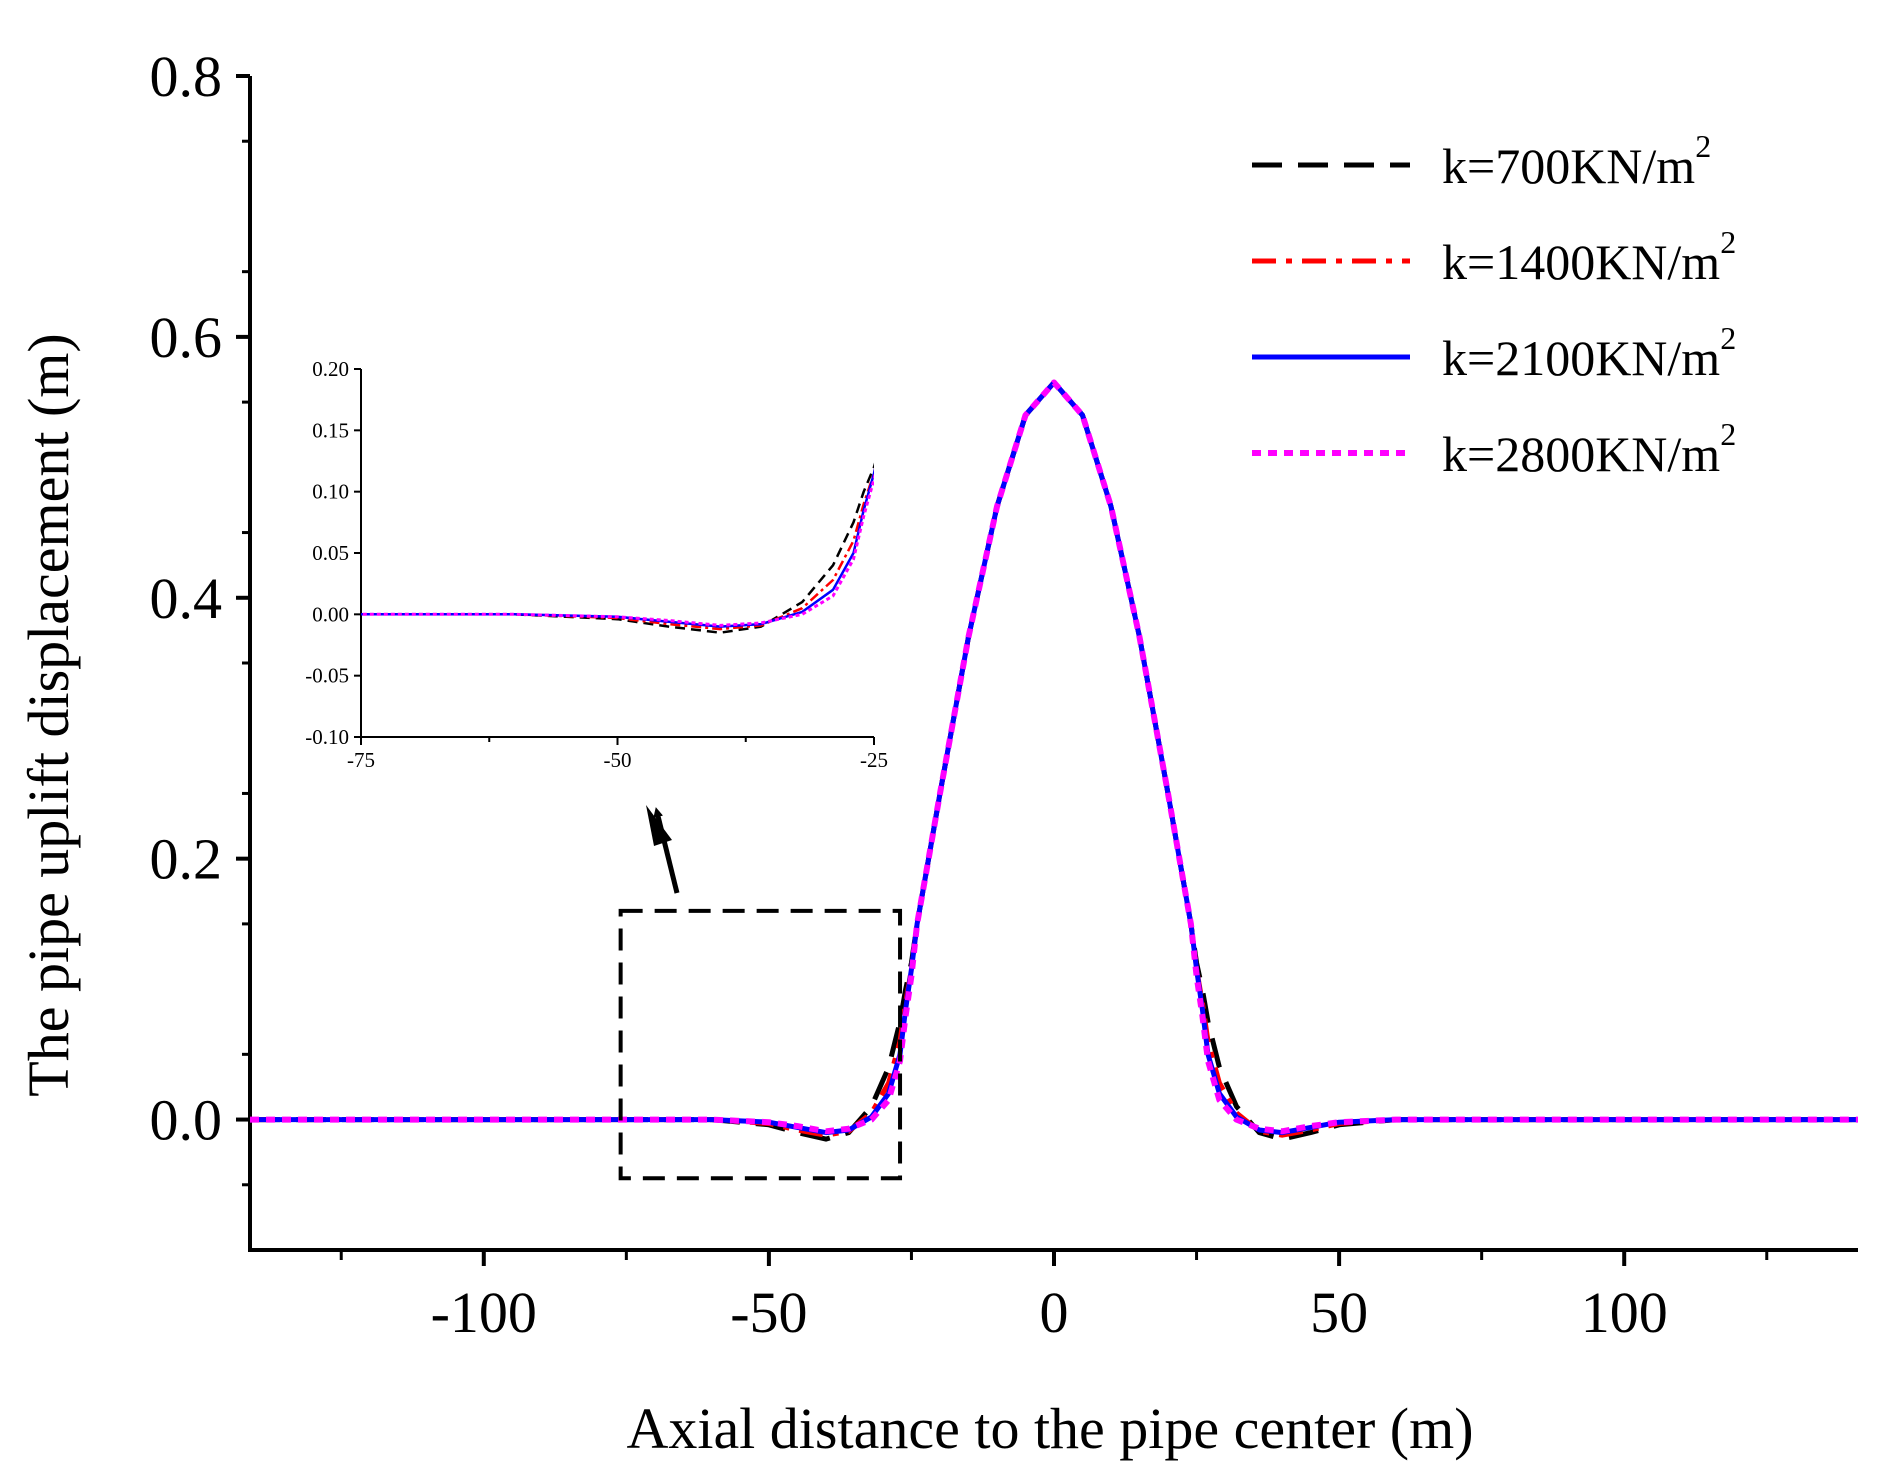 The image size is (1877, 1470). I want to click on inset-y-tick-label: -0.05, so click(327, 676).